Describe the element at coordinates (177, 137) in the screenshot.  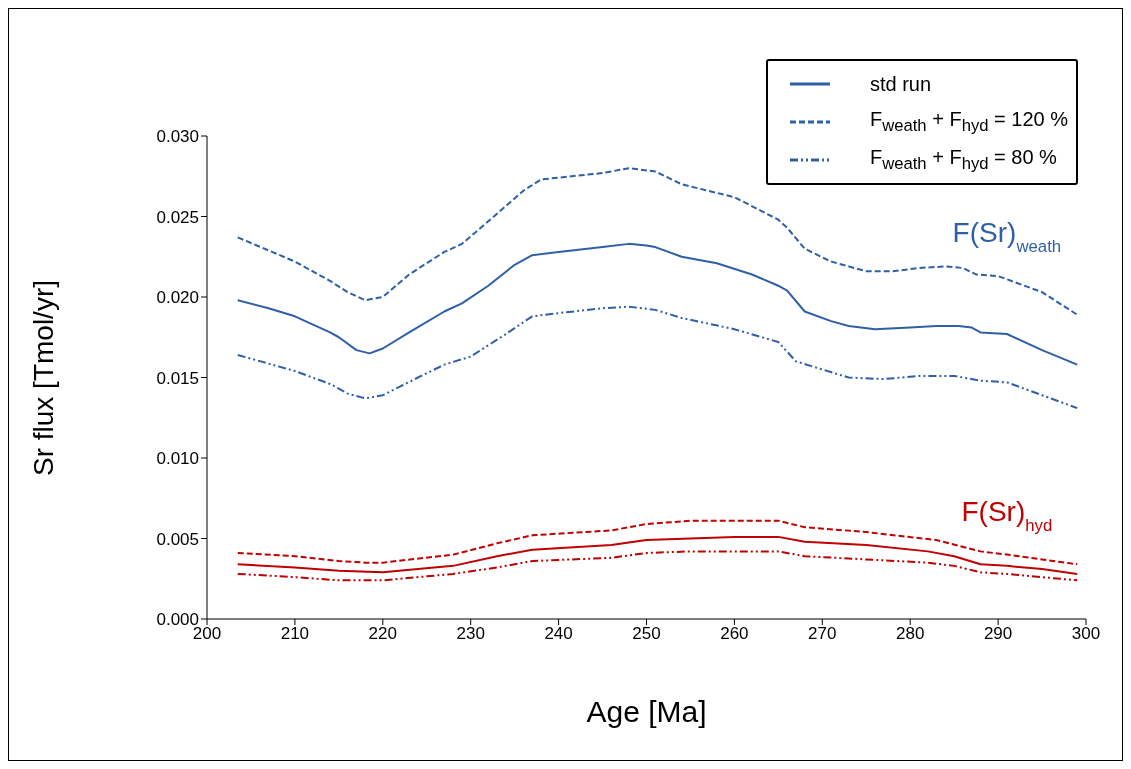
I see `y-tick-label: 0.030` at that location.